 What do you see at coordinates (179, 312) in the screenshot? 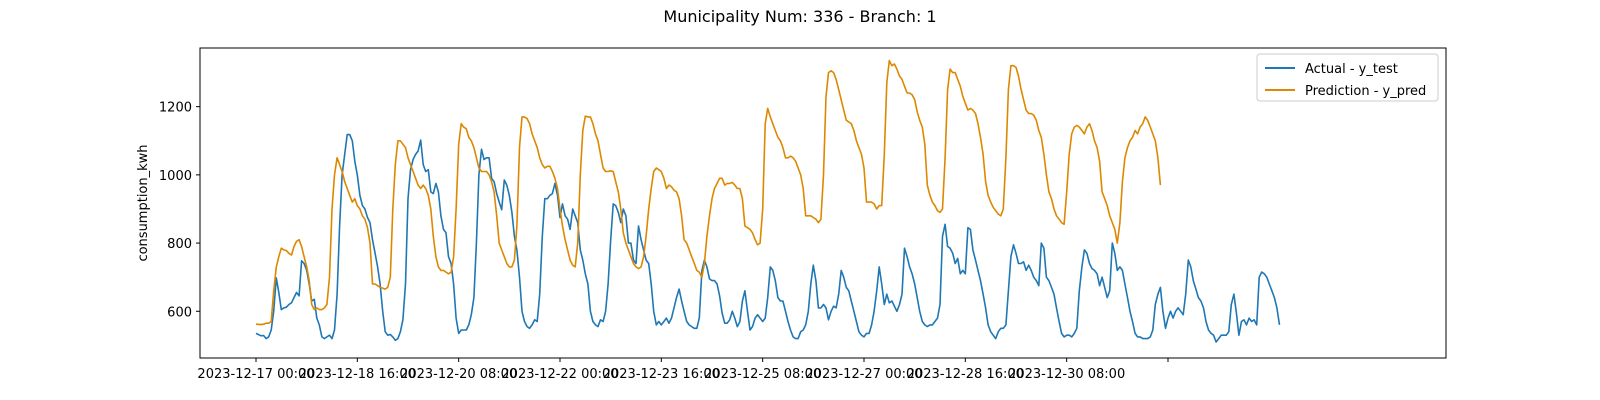
I see `y-tick-label: 600` at bounding box center [179, 312].